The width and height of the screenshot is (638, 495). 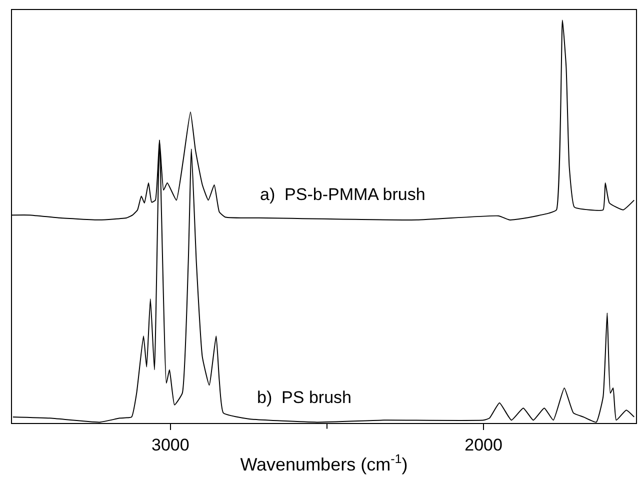 I want to click on series-label: b) PS brush, so click(x=304, y=397).